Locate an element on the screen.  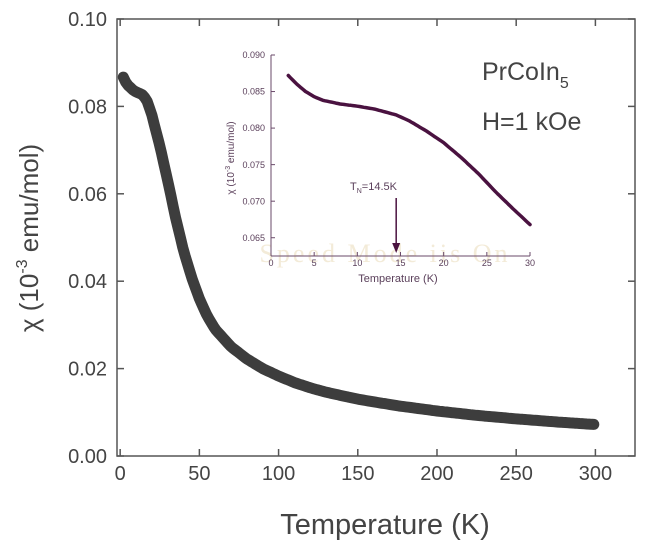
y-axis-title: χ (10-3 emu/mol) is located at coordinates (29, 238).